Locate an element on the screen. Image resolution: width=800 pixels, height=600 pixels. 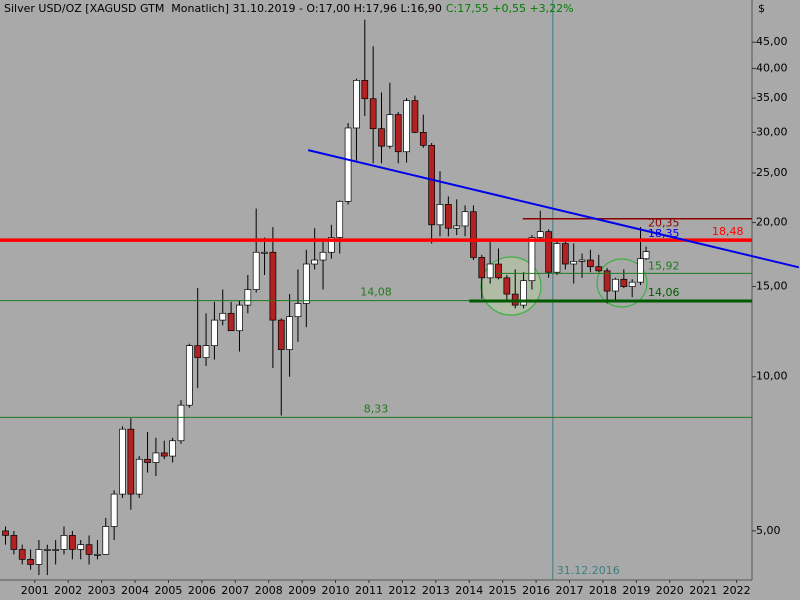
x-tick-label: 2009 is located at coordinates (302, 590).